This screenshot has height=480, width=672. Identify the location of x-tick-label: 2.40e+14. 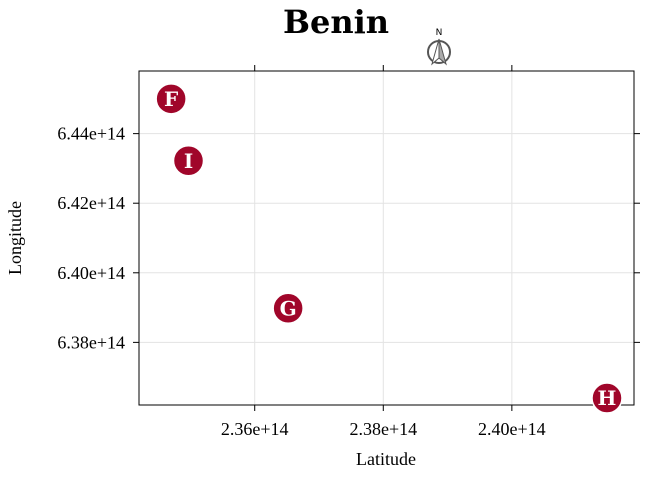
(512, 429).